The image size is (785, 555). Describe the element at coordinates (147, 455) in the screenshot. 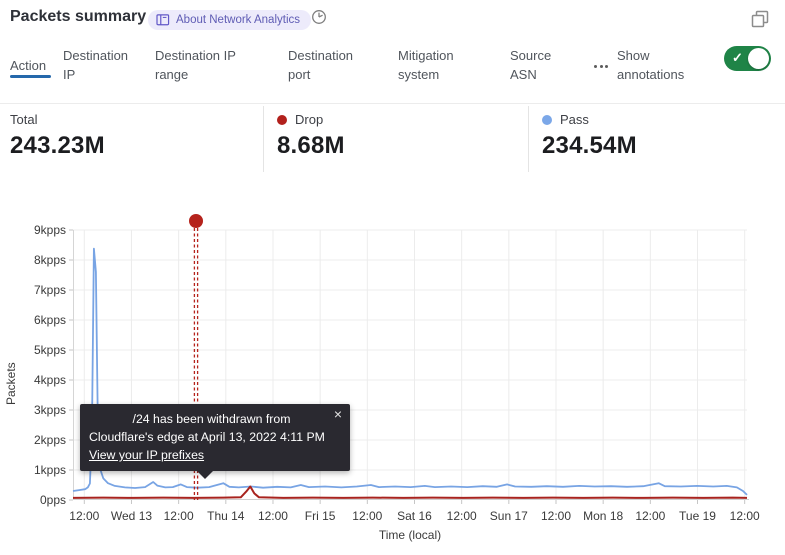

I see `view-ip-prefixes-link: View your IP prefixes` at that location.